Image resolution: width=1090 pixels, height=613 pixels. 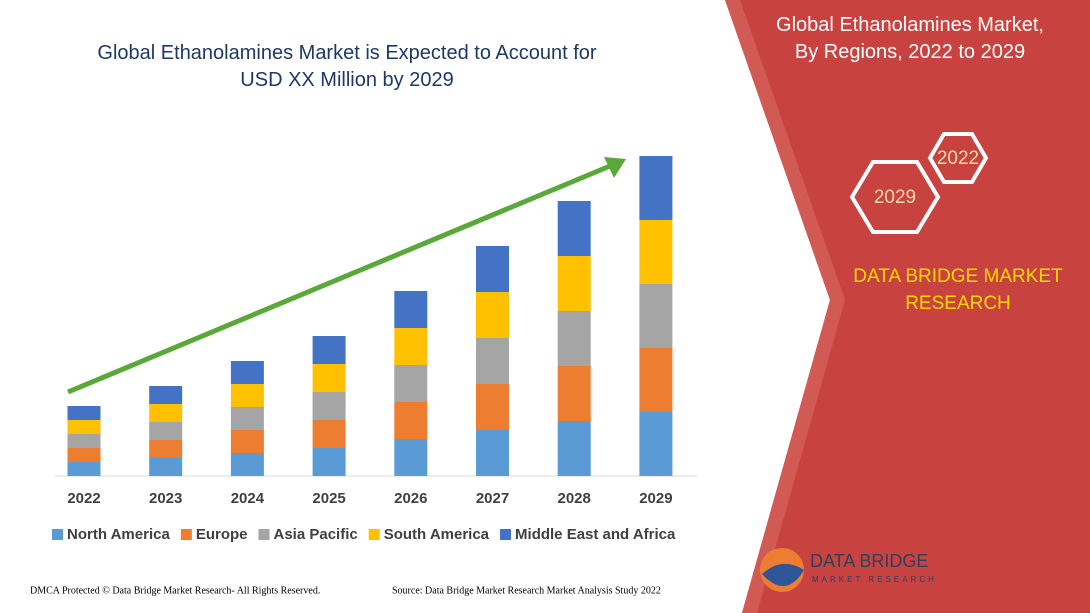 What do you see at coordinates (222, 534) in the screenshot?
I see `legend-label: Europe` at bounding box center [222, 534].